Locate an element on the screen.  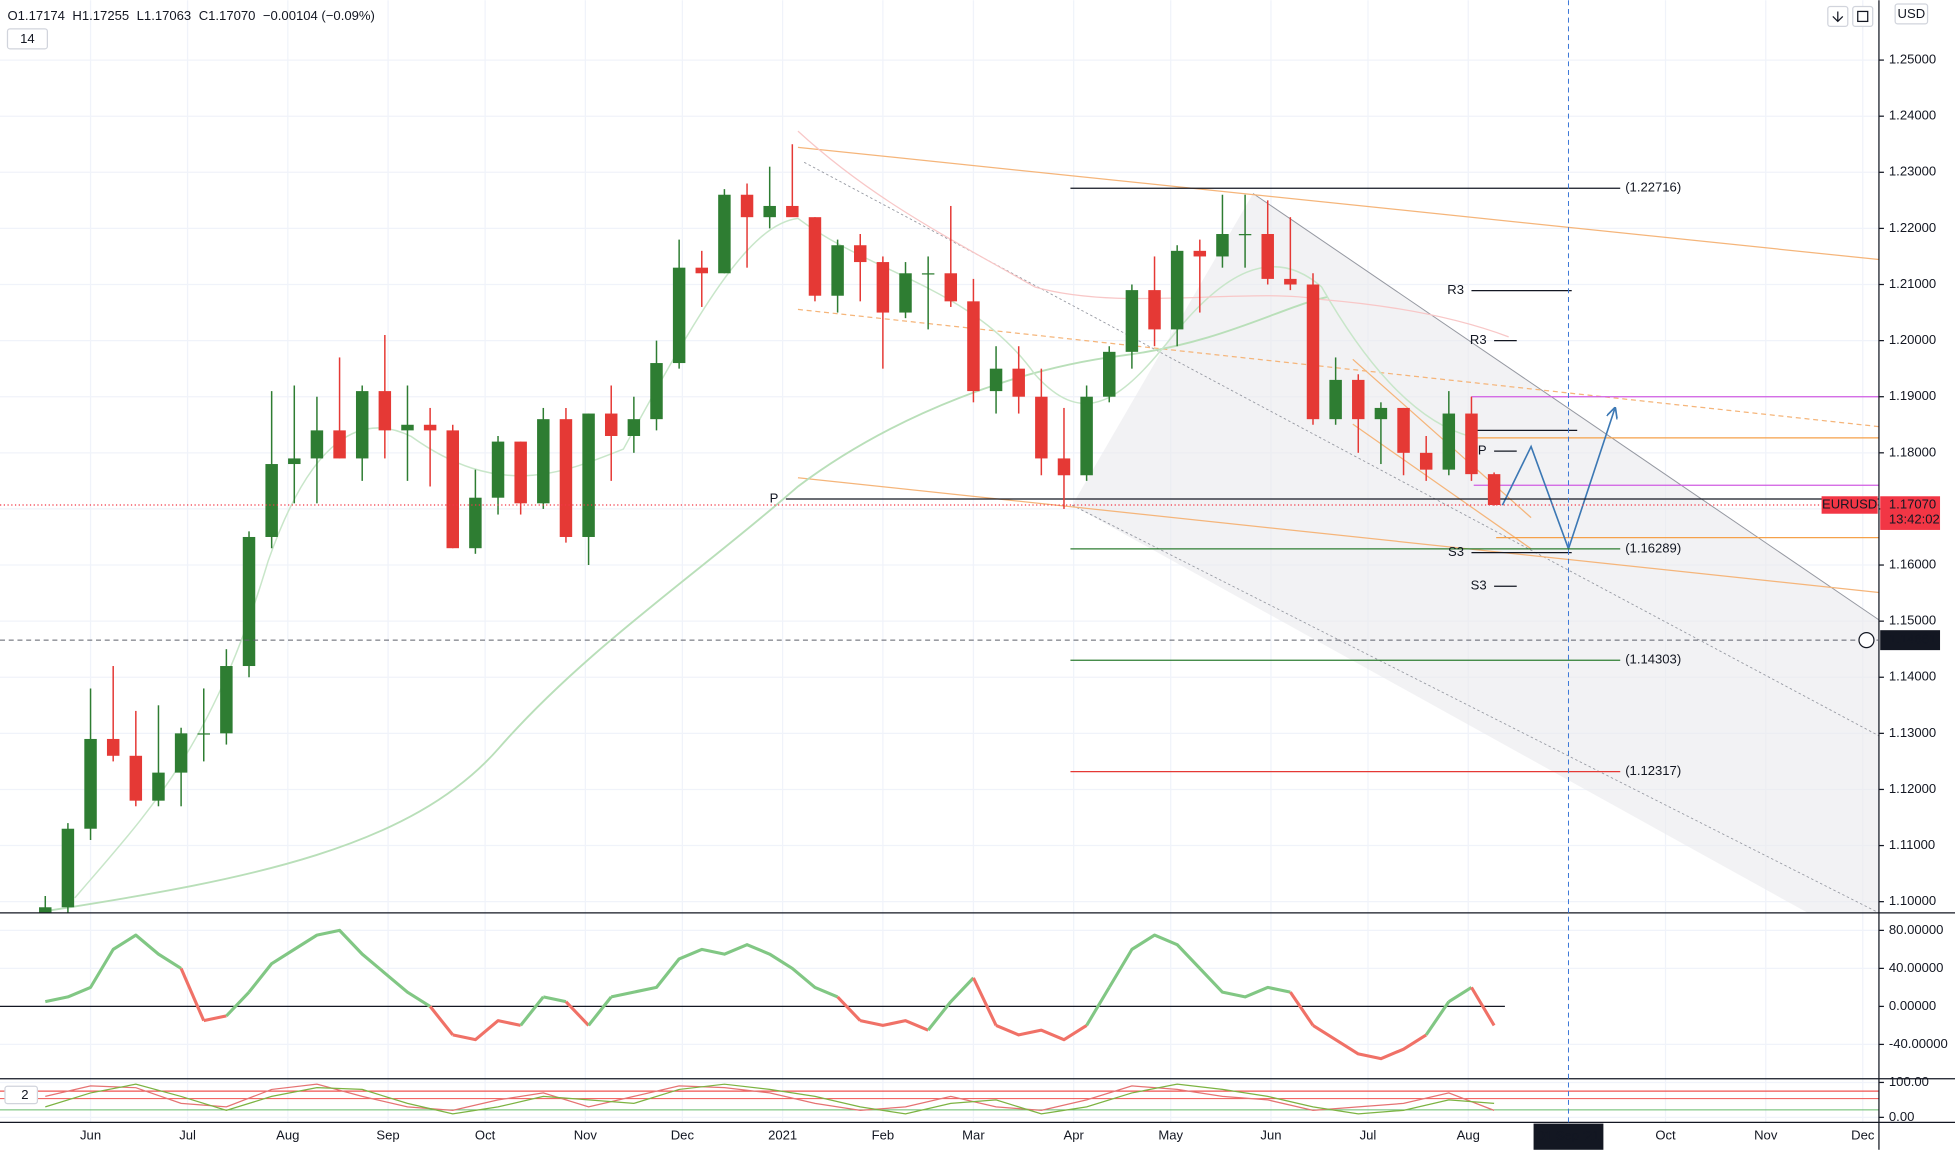
y-tick-label: 1.18000 is located at coordinates (1912, 451).